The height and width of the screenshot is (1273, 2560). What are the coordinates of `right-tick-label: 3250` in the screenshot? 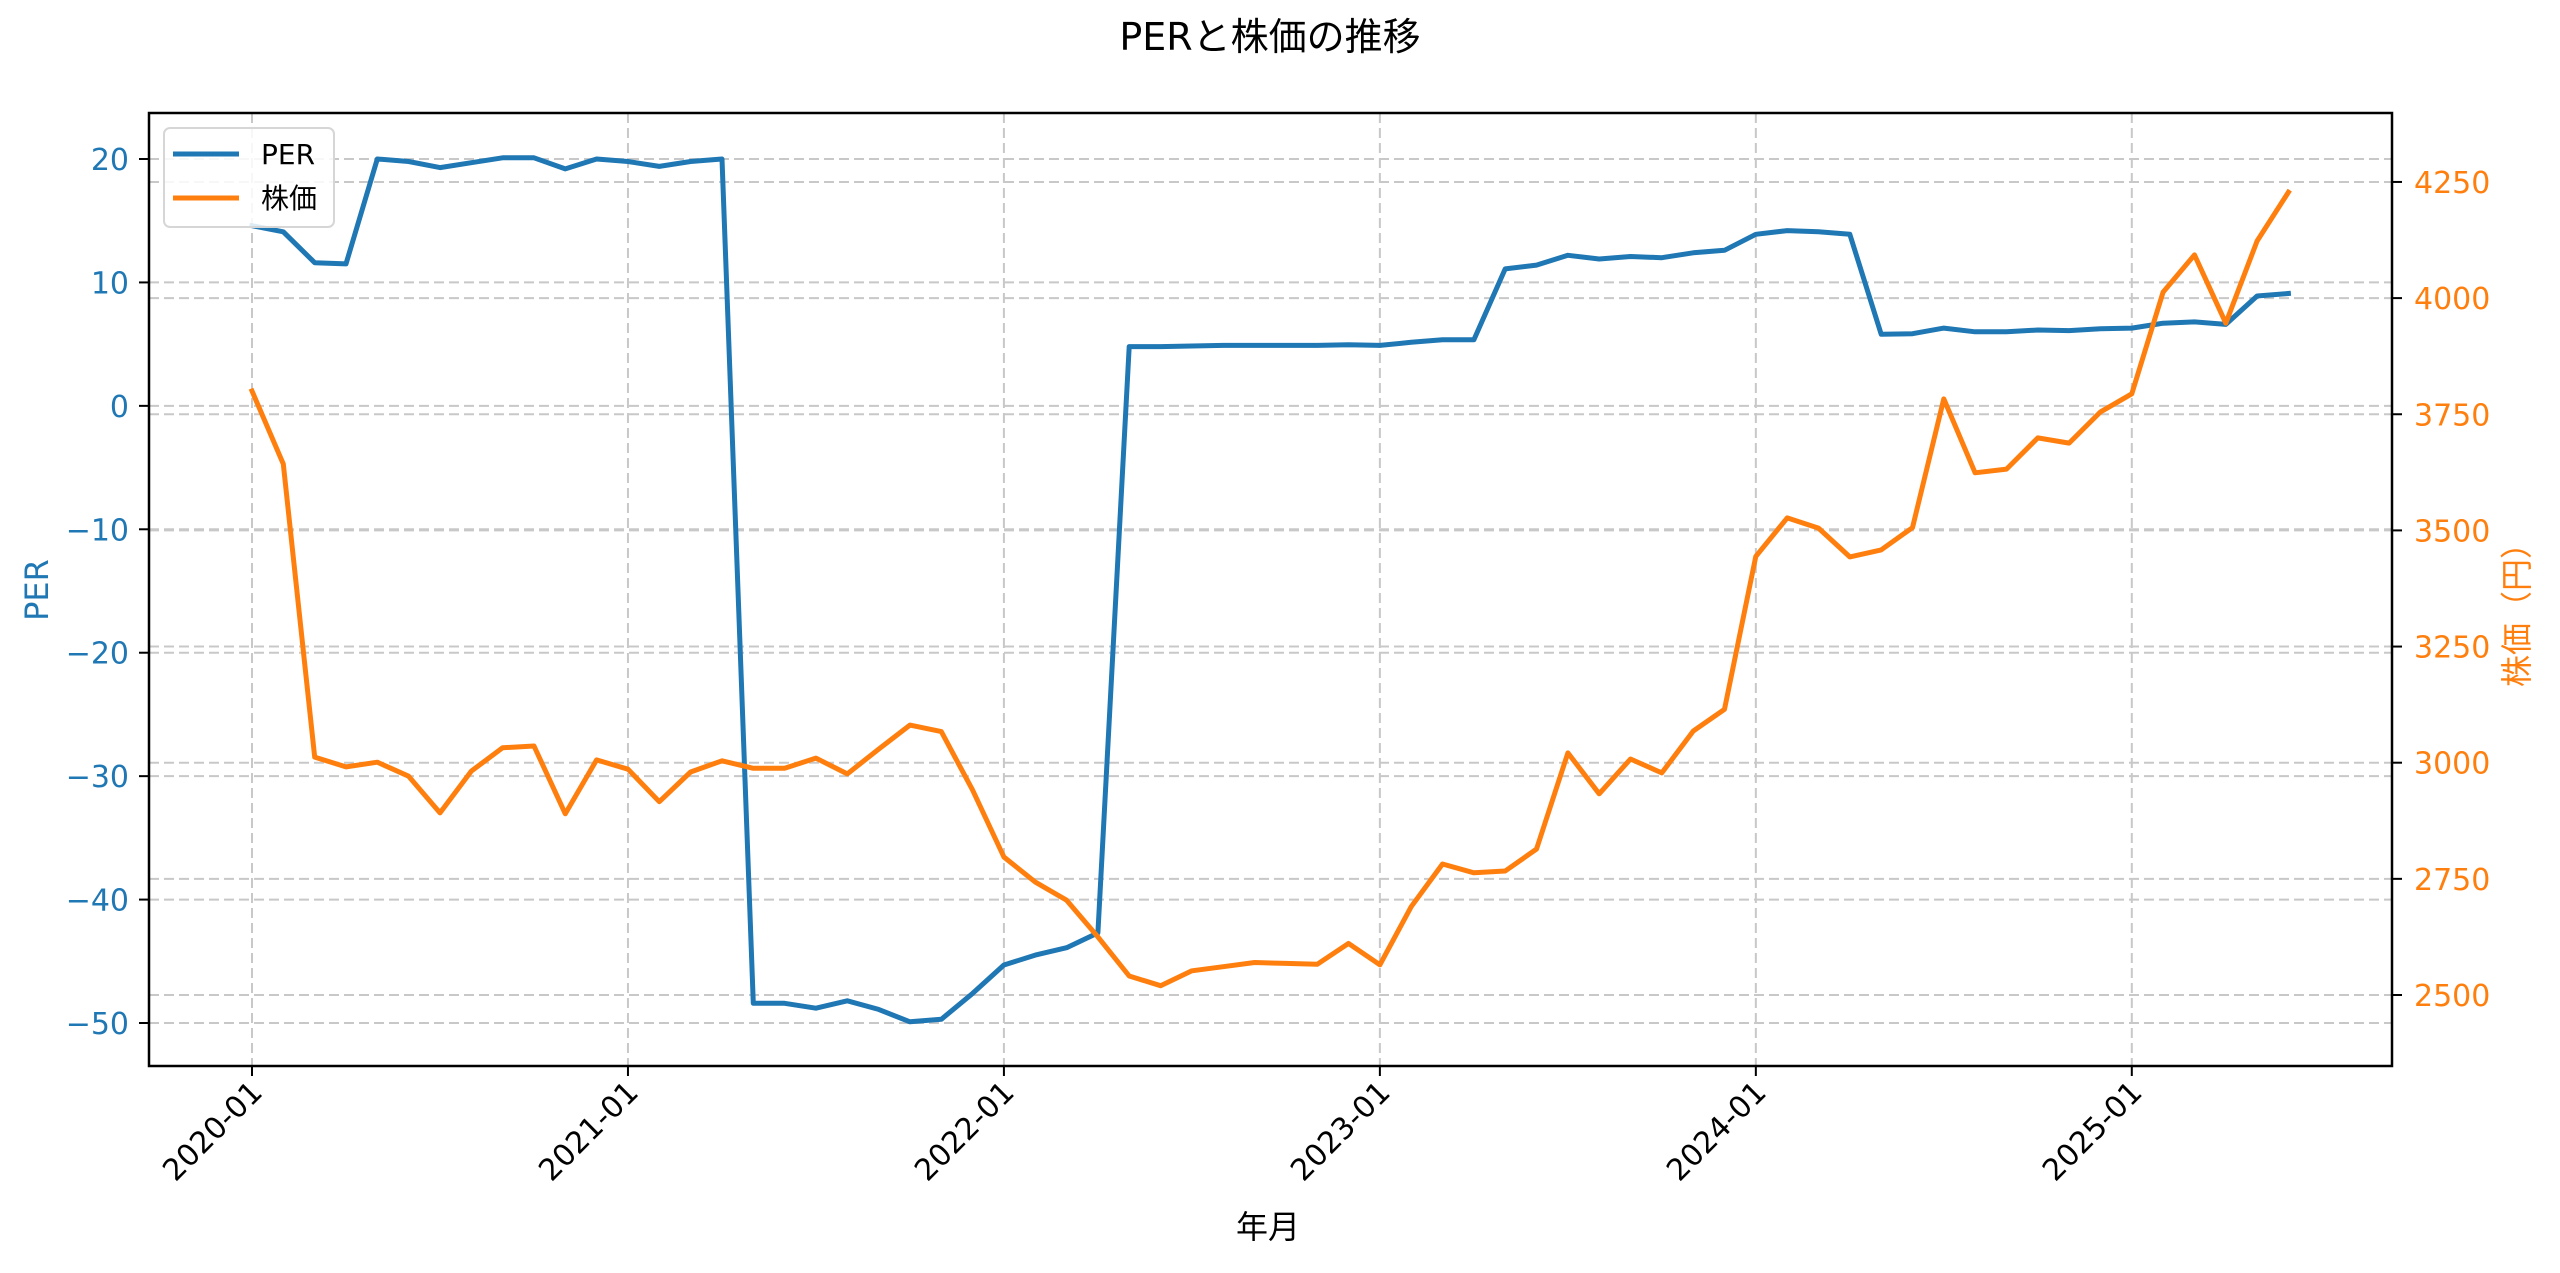 It's located at (2452, 648).